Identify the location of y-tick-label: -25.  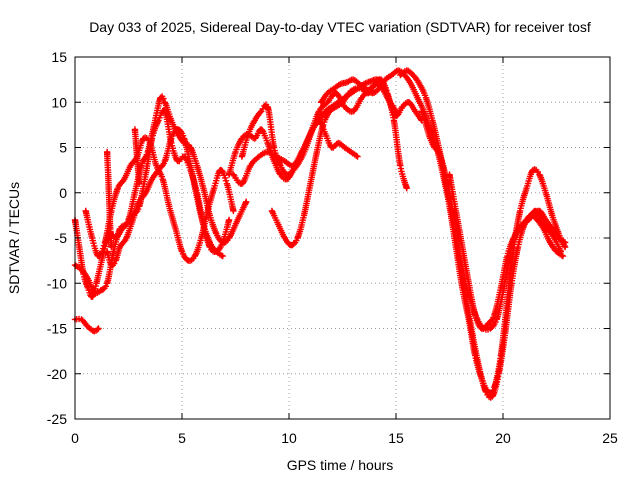
(57, 419).